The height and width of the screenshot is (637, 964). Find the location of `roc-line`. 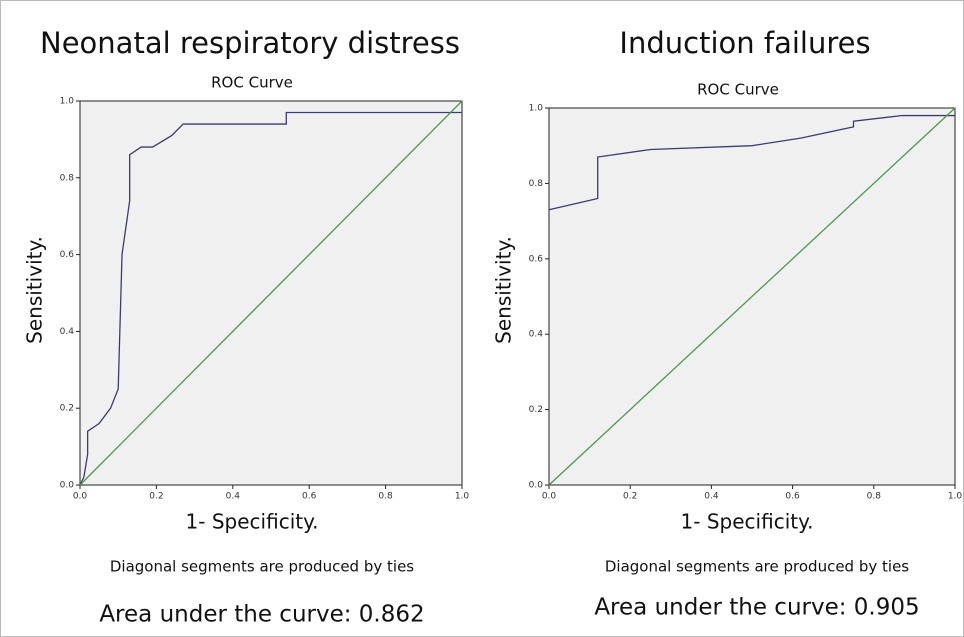

roc-line is located at coordinates (751, 162).